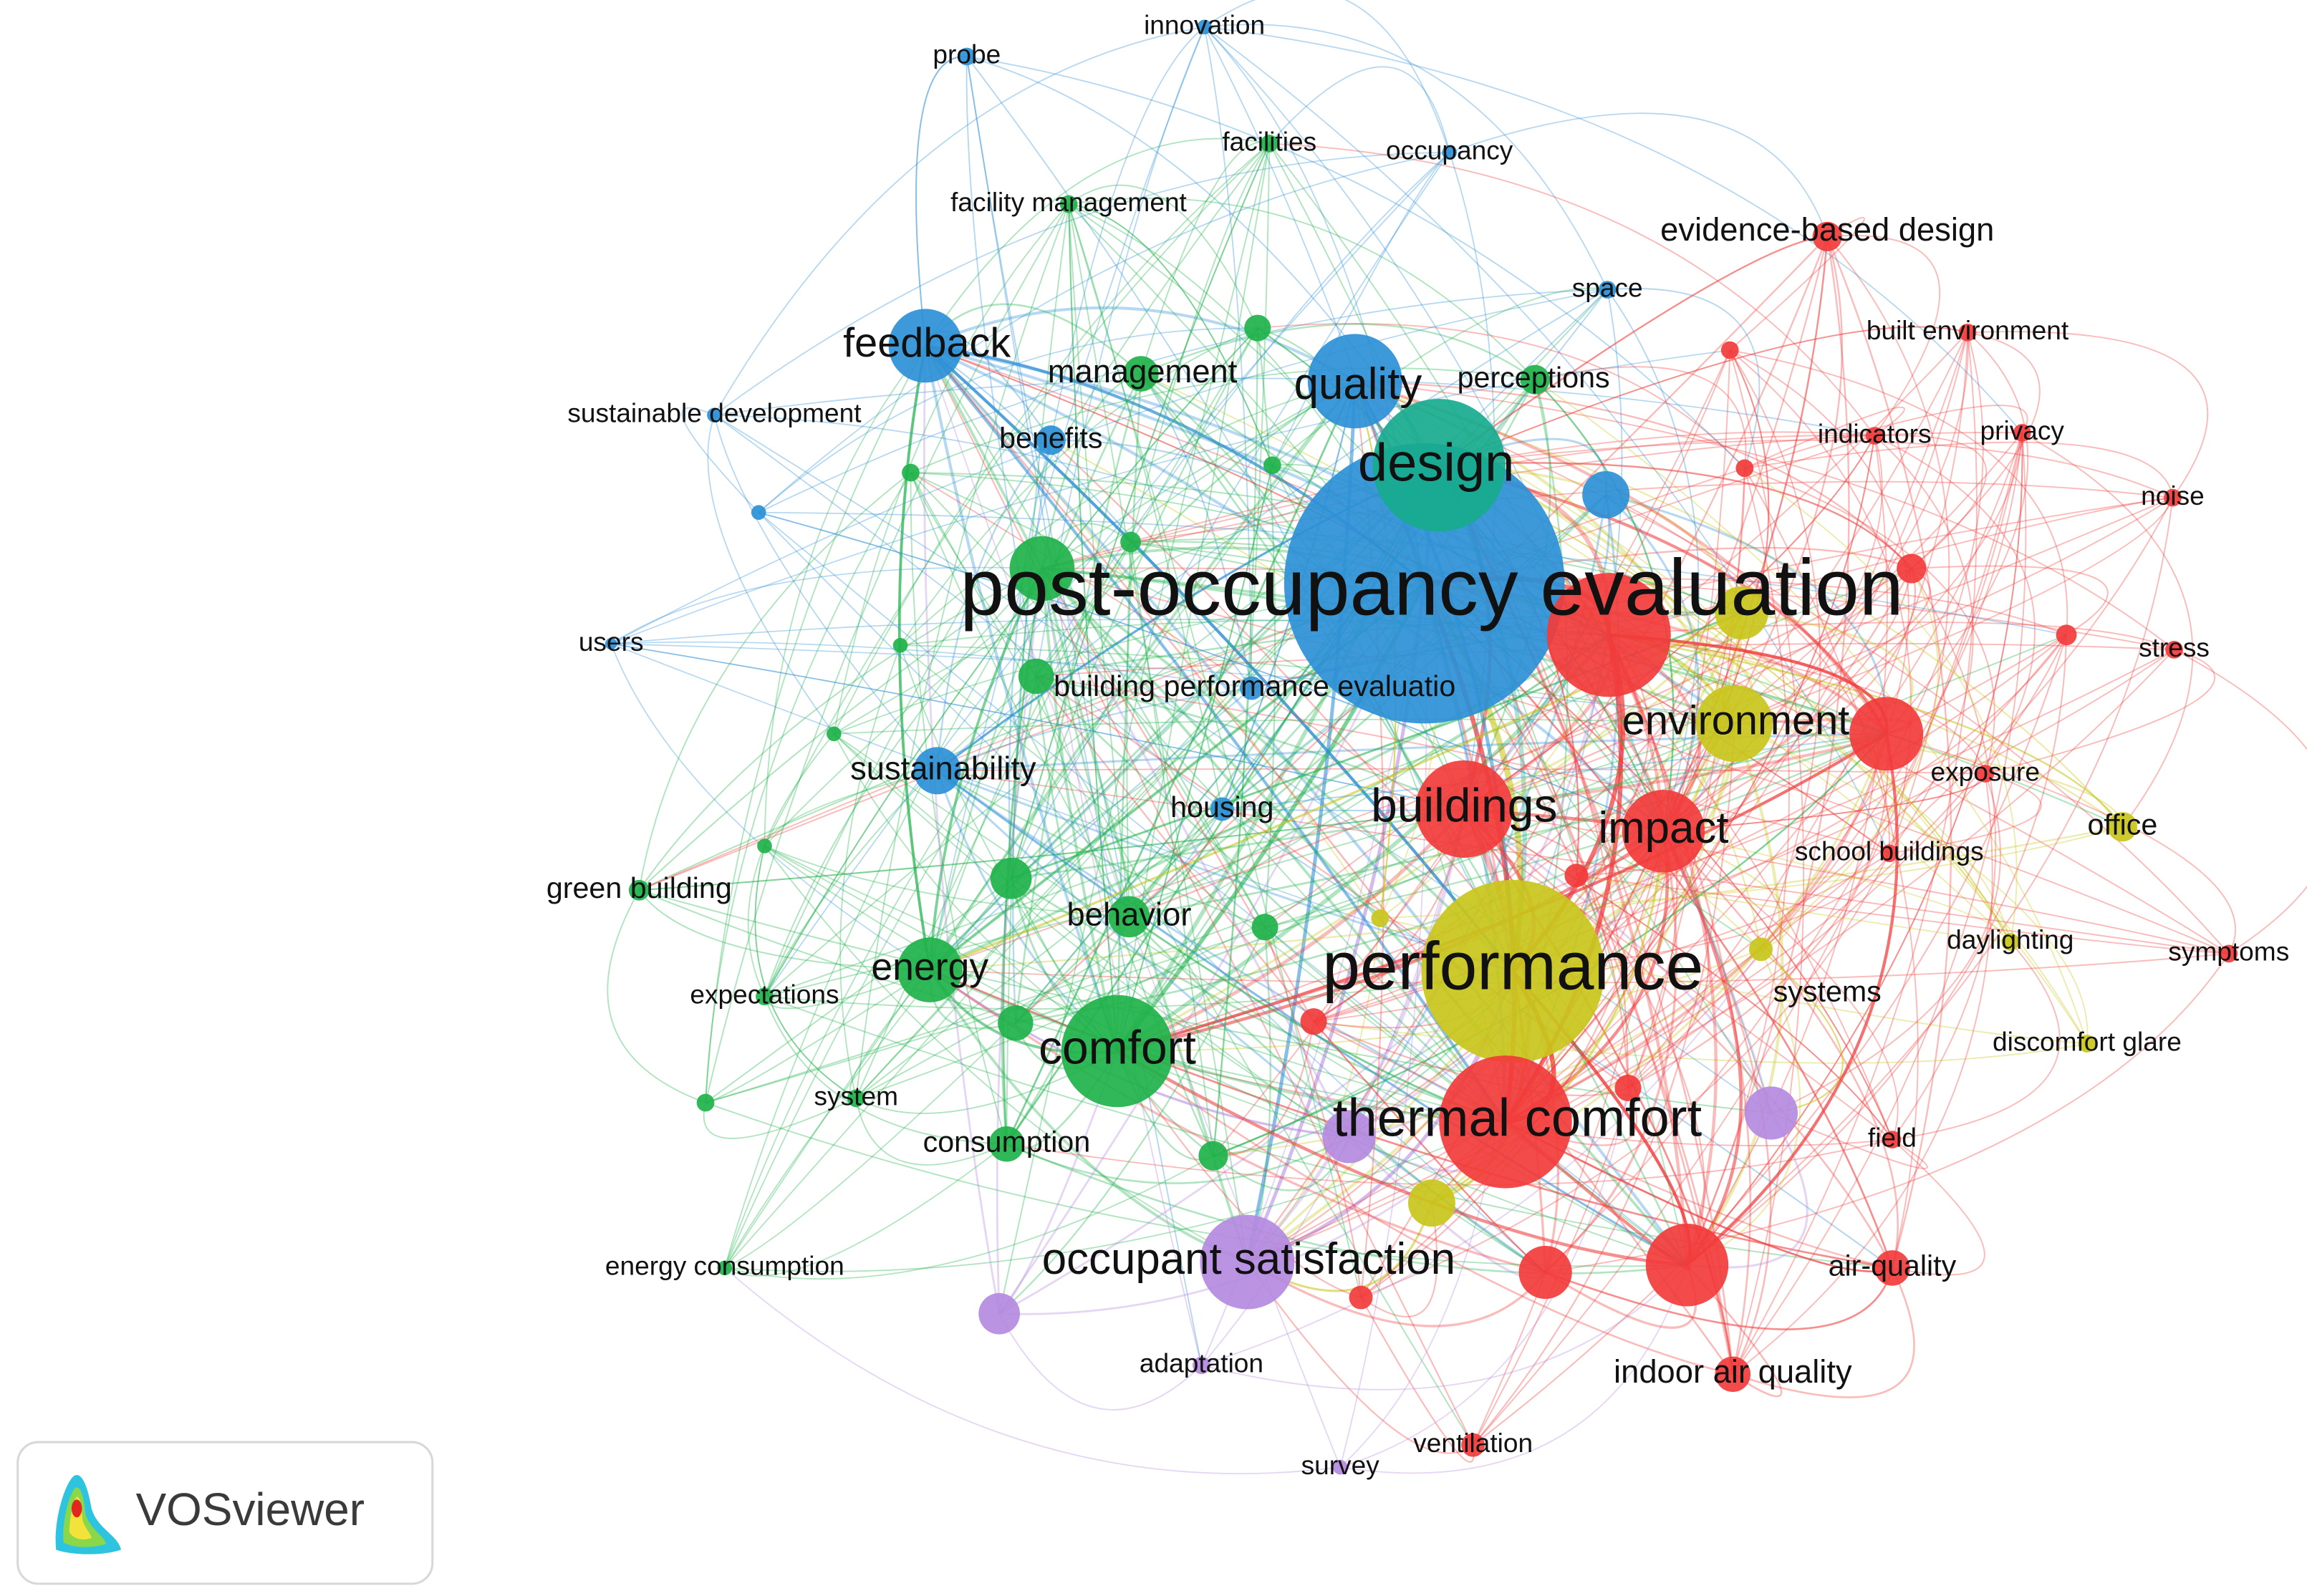 This screenshot has width=2307, height=1596. I want to click on node-label: built environment, so click(1968, 330).